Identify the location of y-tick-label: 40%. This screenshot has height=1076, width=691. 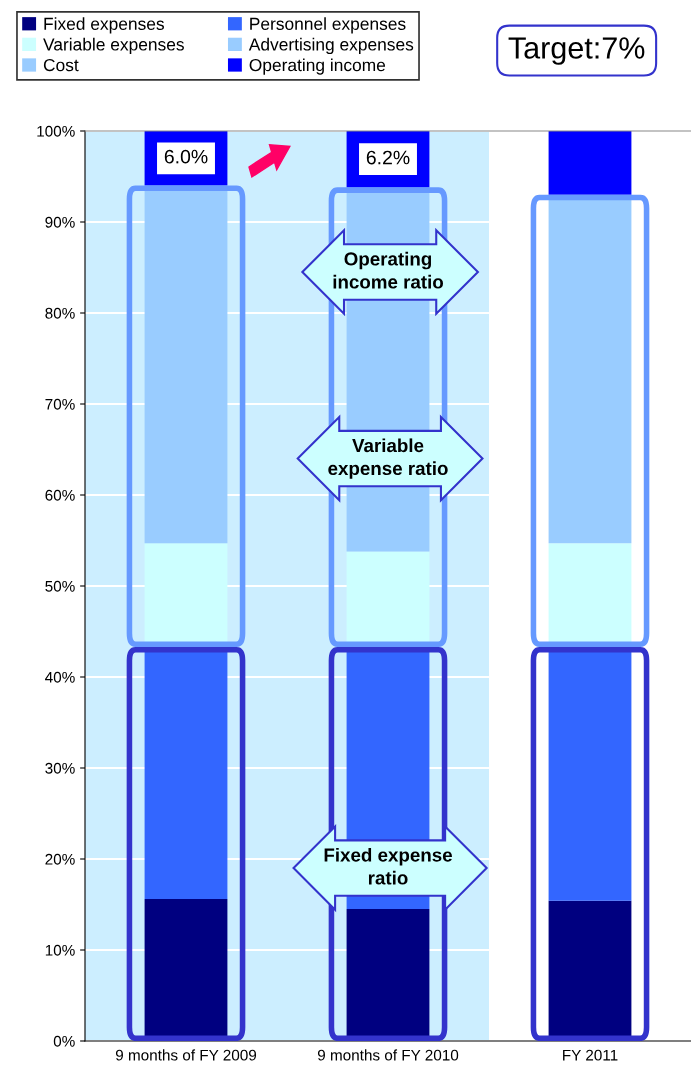
(60, 677).